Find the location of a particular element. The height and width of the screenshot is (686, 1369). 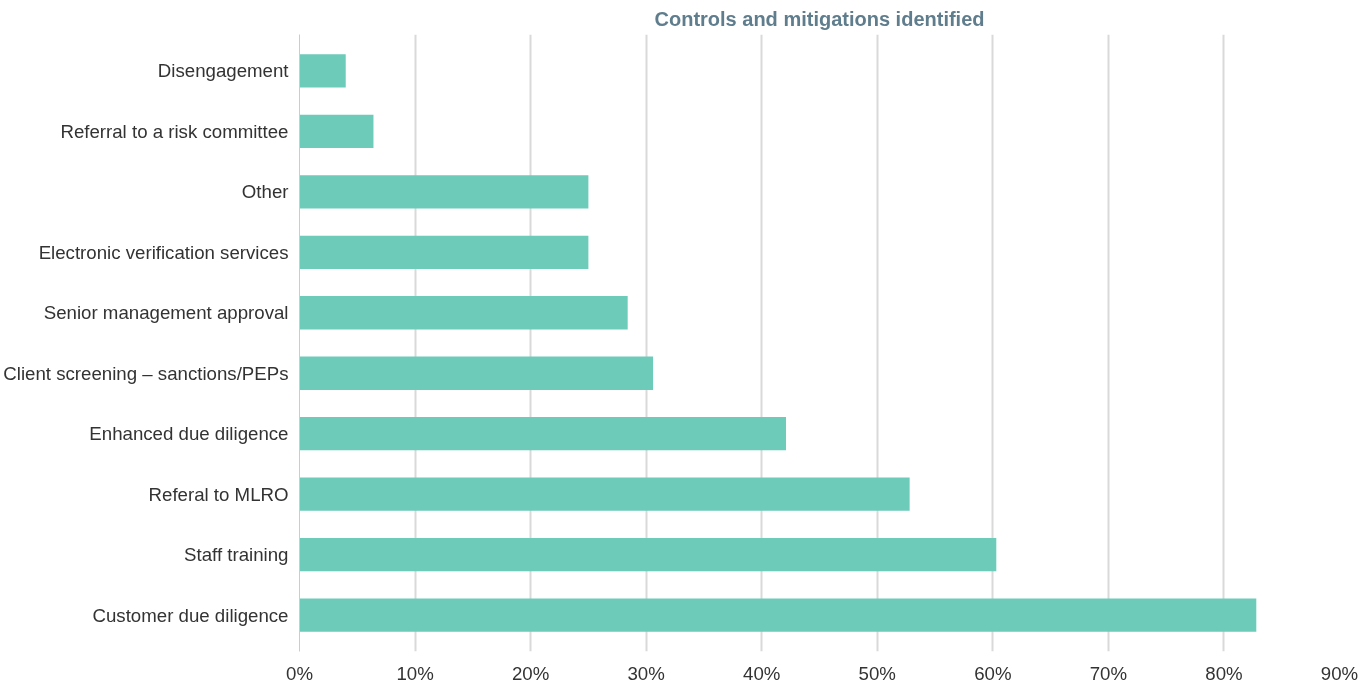

y-tick-label: Enhanced due diligence is located at coordinates (189, 434).